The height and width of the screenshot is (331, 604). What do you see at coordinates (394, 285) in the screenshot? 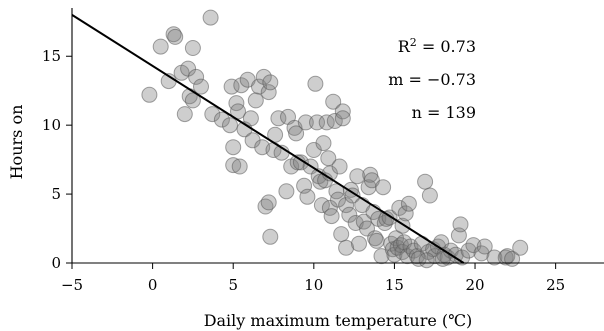
I see `x-tick-label: 15` at bounding box center [394, 285].